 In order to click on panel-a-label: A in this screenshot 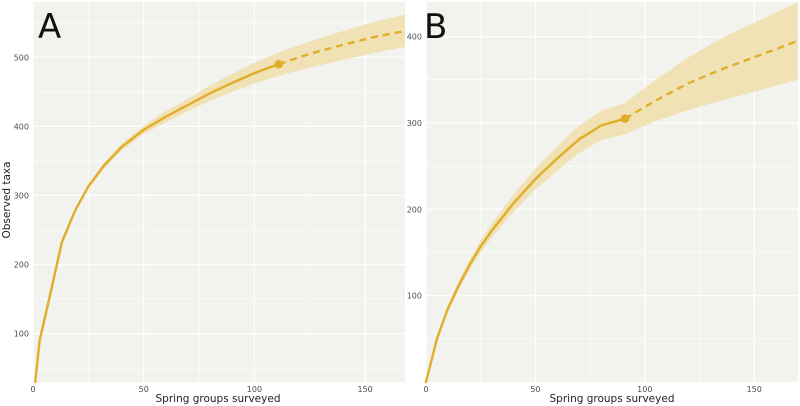, I will do `click(49, 27)`.